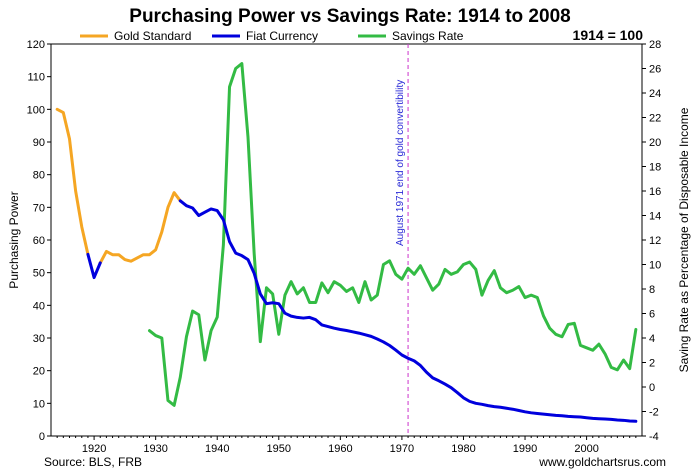  I want to click on y-tick-label-right: 22, so click(655, 119).